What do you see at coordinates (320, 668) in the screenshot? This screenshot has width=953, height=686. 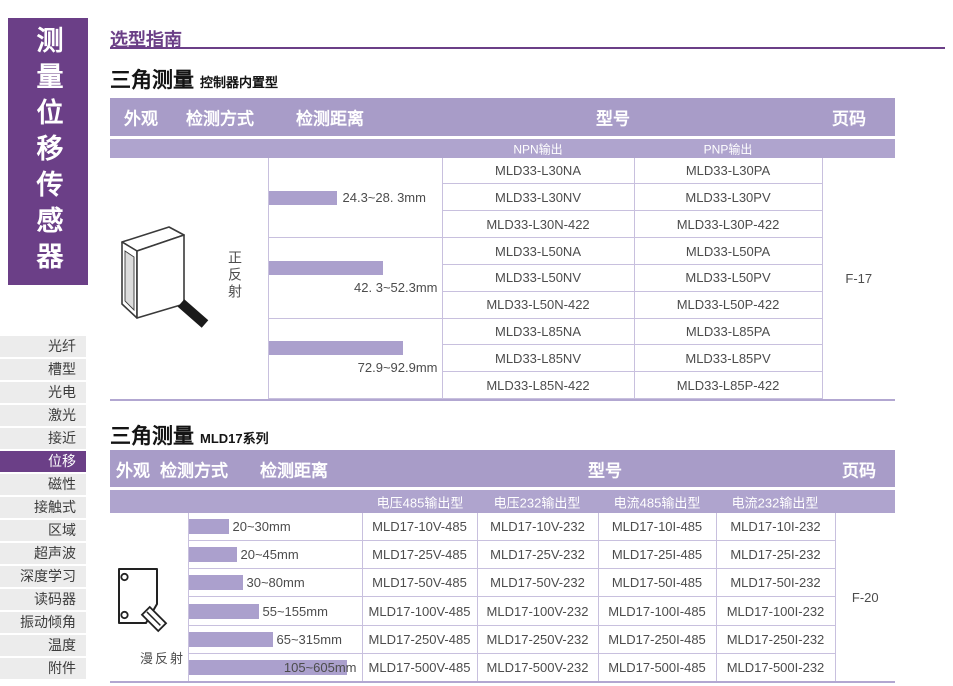 I see `distance-label: 105~605mm` at bounding box center [320, 668].